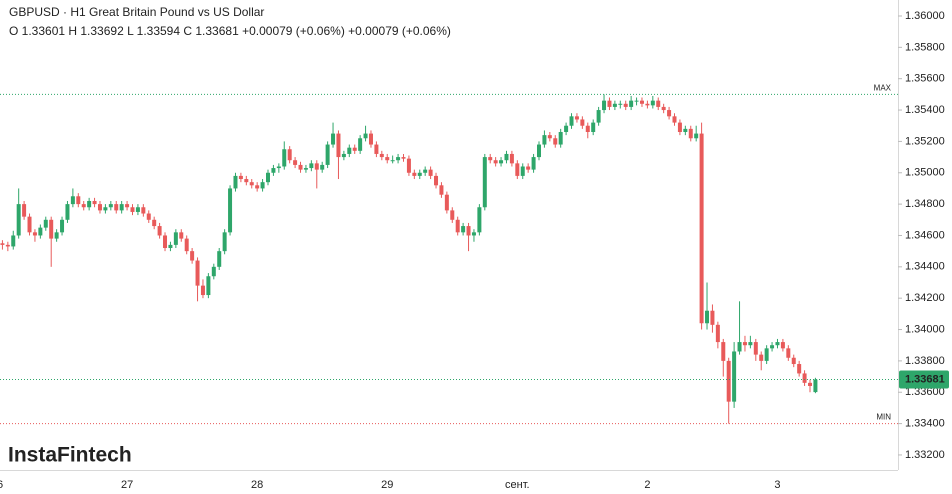  Describe the element at coordinates (925, 455) in the screenshot. I see `y-tick-label: 1.33200` at that location.